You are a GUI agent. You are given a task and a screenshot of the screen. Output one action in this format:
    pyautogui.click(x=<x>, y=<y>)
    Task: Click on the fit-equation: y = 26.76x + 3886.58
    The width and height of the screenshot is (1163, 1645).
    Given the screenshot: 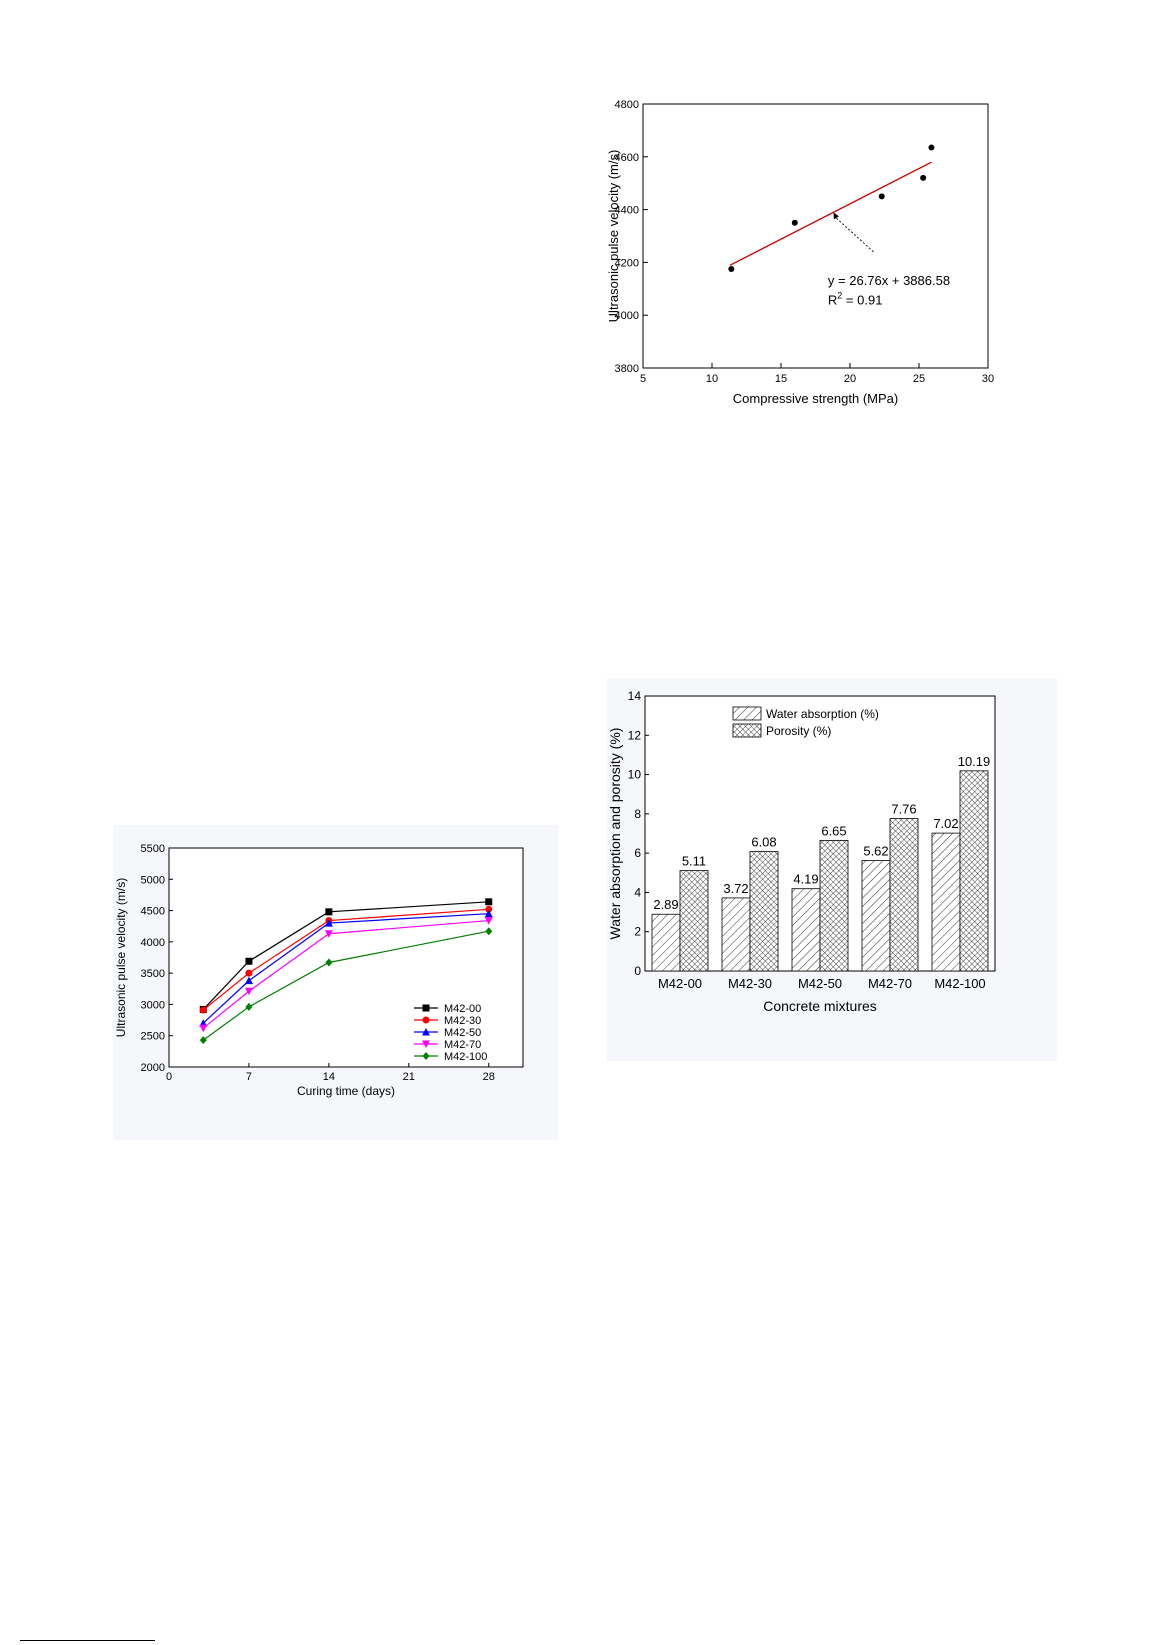 What is the action you would take?
    pyautogui.click(x=889, y=280)
    